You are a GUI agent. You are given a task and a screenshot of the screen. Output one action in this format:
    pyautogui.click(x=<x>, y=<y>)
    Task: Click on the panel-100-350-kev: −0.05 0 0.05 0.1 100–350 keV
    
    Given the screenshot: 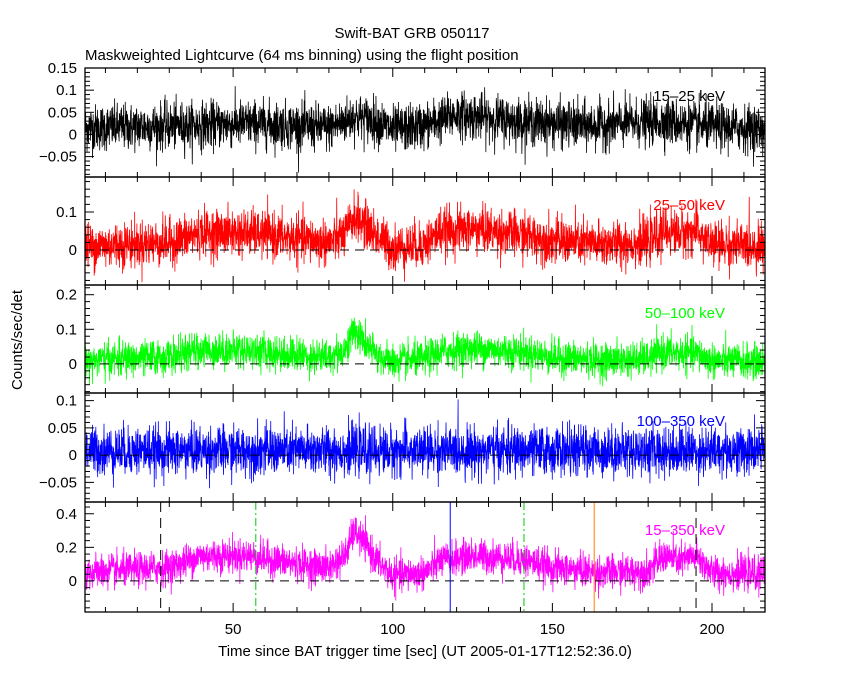 What is the action you would take?
    pyautogui.click(x=402, y=447)
    